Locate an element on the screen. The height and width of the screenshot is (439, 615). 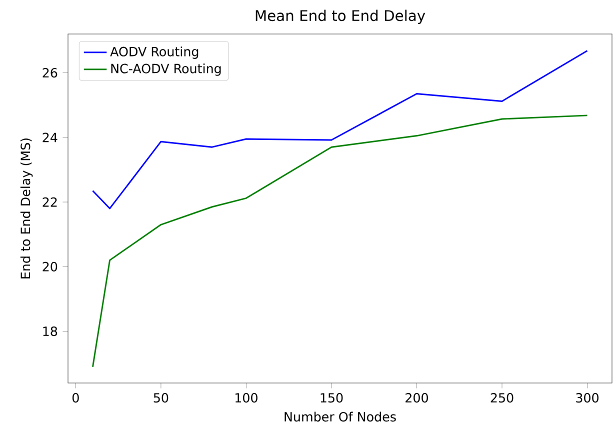
x-tick-label: 50 is located at coordinates (161, 398).